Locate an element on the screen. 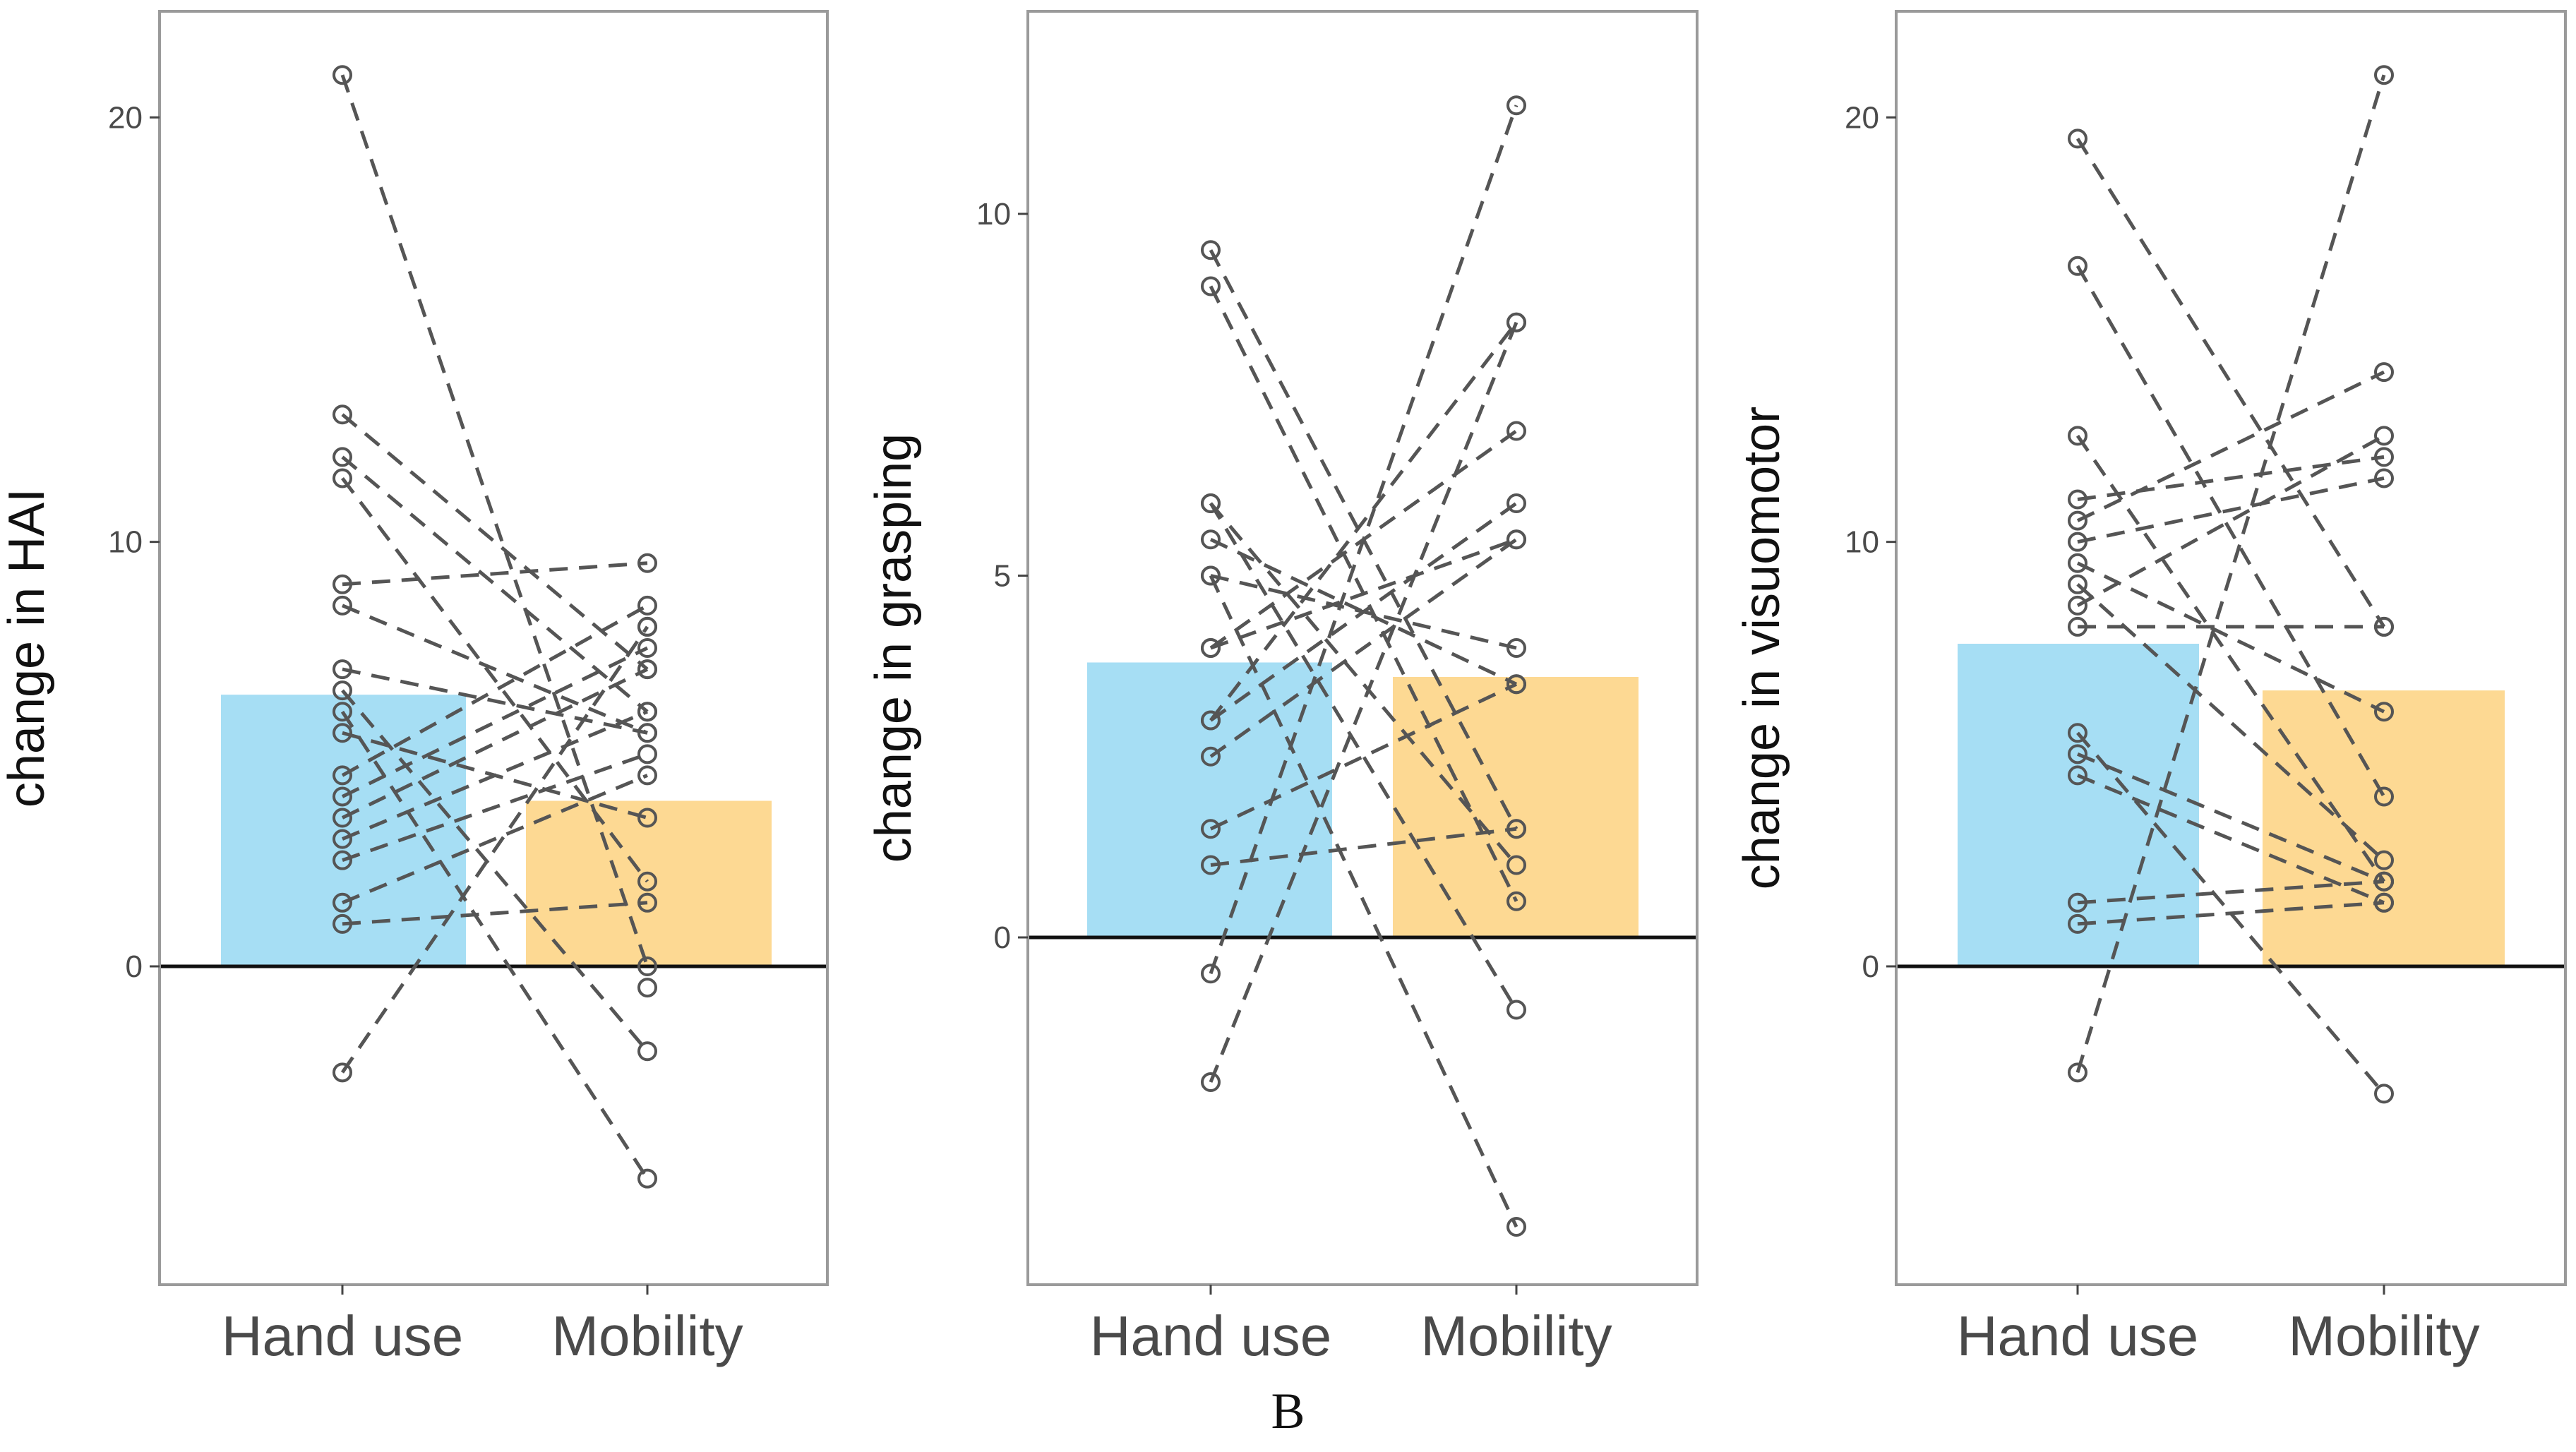 This screenshot has height=1452, width=2576. y-axis-title: change in HAI is located at coordinates (27, 648).